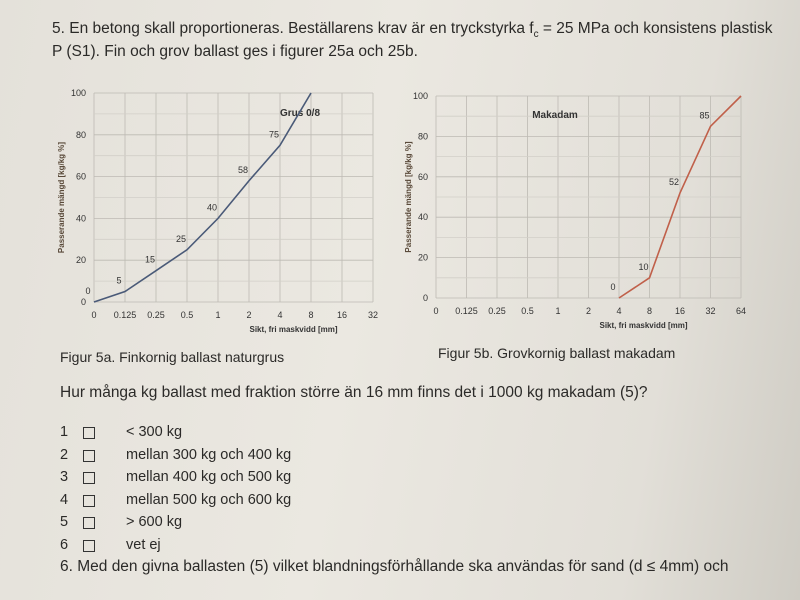  Describe the element at coordinates (741, 311) in the screenshot. I see `x-tick-label: 64` at that location.